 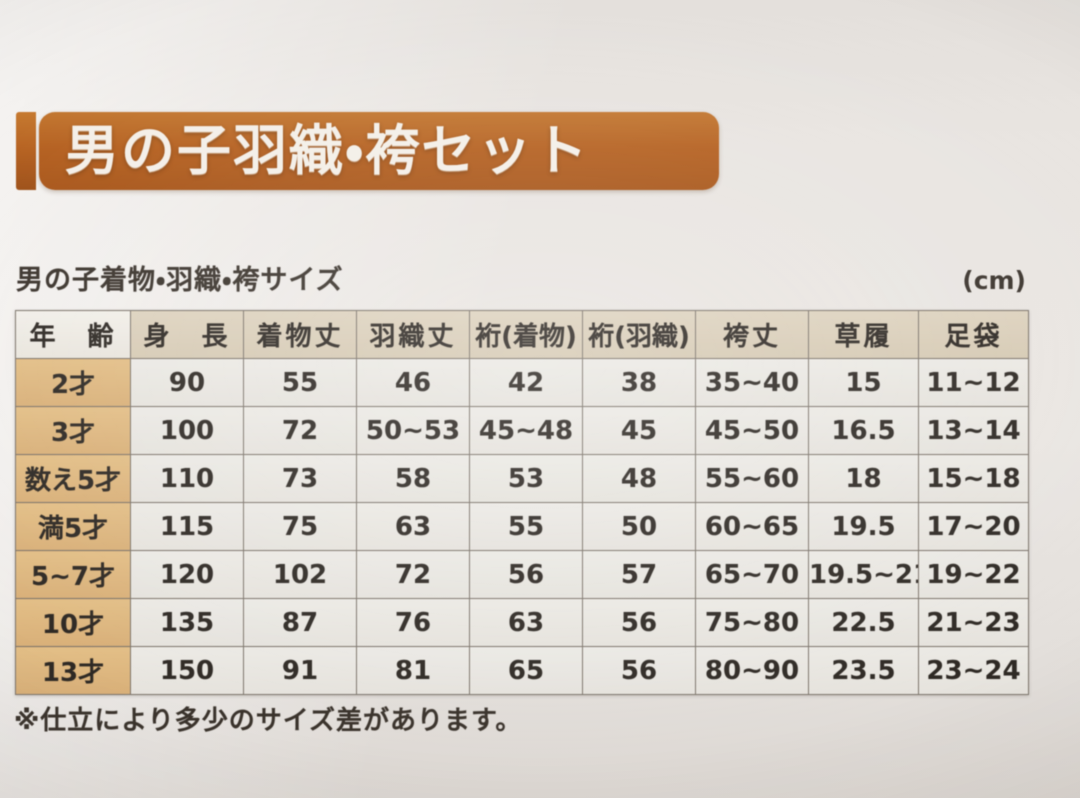 What do you see at coordinates (863, 382) in the screenshot?
I see `cell-zori-size: 15` at bounding box center [863, 382].